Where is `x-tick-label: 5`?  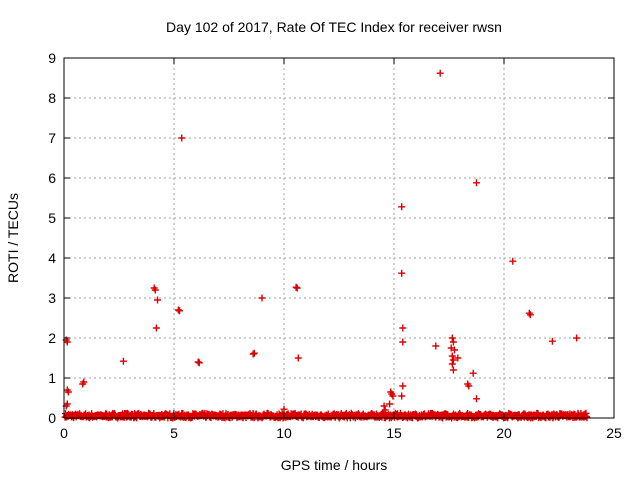 x-tick-label: 5 is located at coordinates (174, 433).